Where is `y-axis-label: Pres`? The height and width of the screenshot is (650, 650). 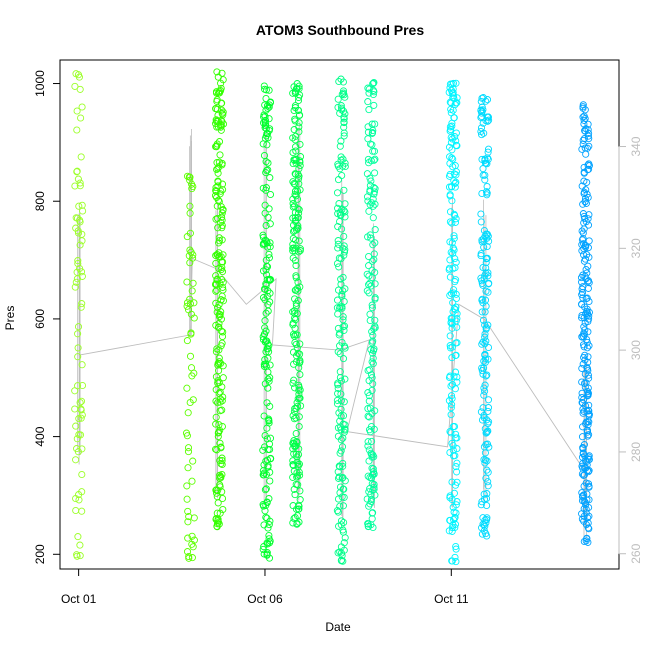 y-axis-label: Pres is located at coordinates (10, 318).